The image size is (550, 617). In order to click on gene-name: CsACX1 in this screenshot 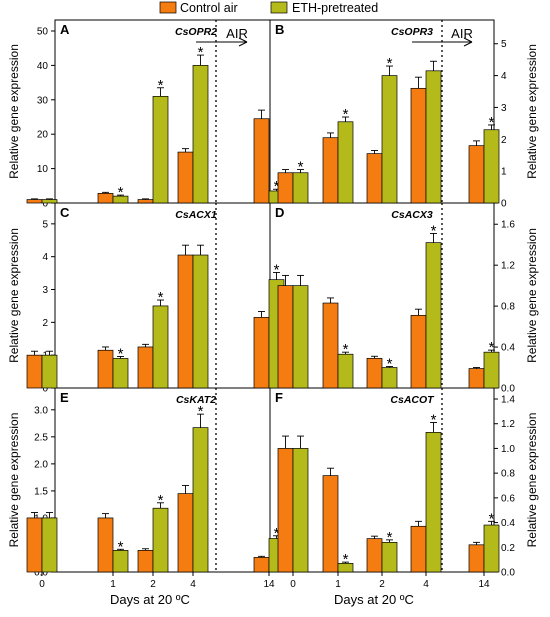, I will do `click(196, 215)`.